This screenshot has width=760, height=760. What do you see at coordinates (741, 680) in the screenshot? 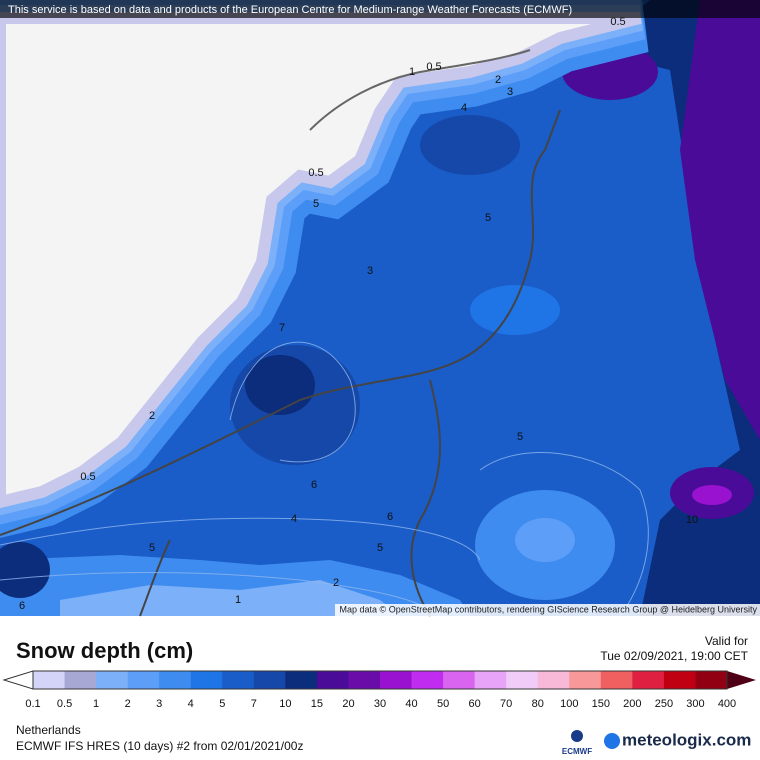
I see `over-arrow` at bounding box center [741, 680].